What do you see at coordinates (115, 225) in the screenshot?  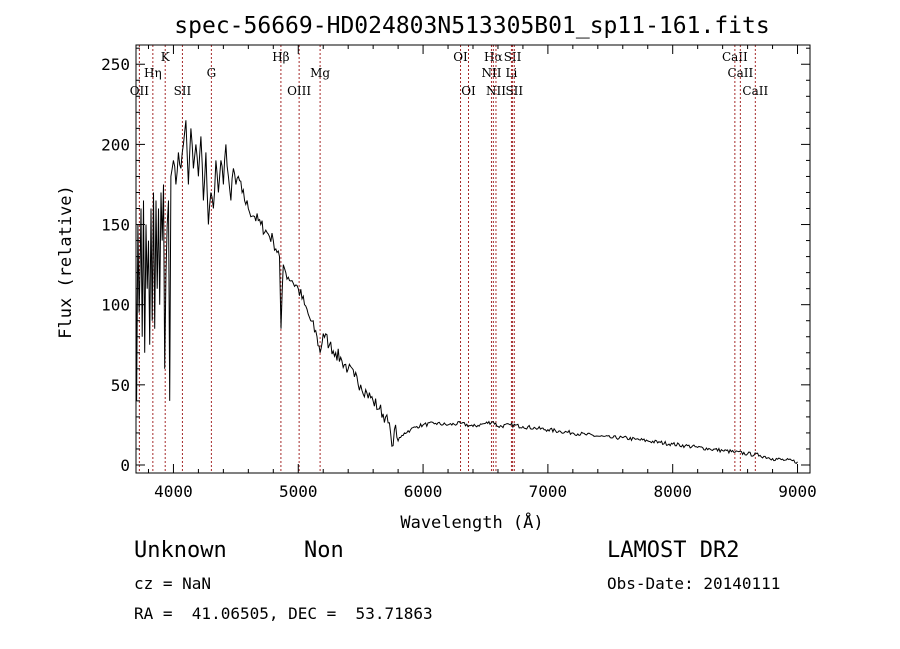 I see `y-tick-label: 150` at bounding box center [115, 225].